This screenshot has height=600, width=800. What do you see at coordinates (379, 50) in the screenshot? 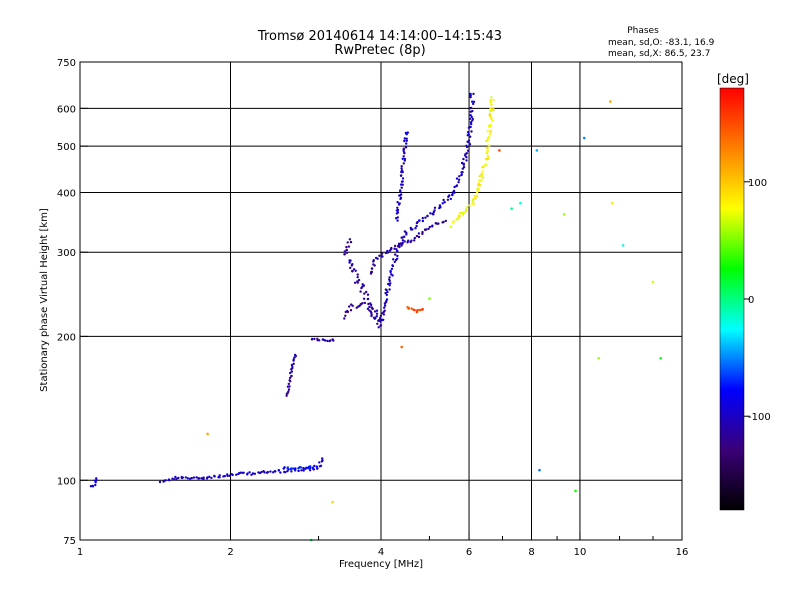
I see `chart-subtitle: RwPretec (8p)` at bounding box center [379, 50].